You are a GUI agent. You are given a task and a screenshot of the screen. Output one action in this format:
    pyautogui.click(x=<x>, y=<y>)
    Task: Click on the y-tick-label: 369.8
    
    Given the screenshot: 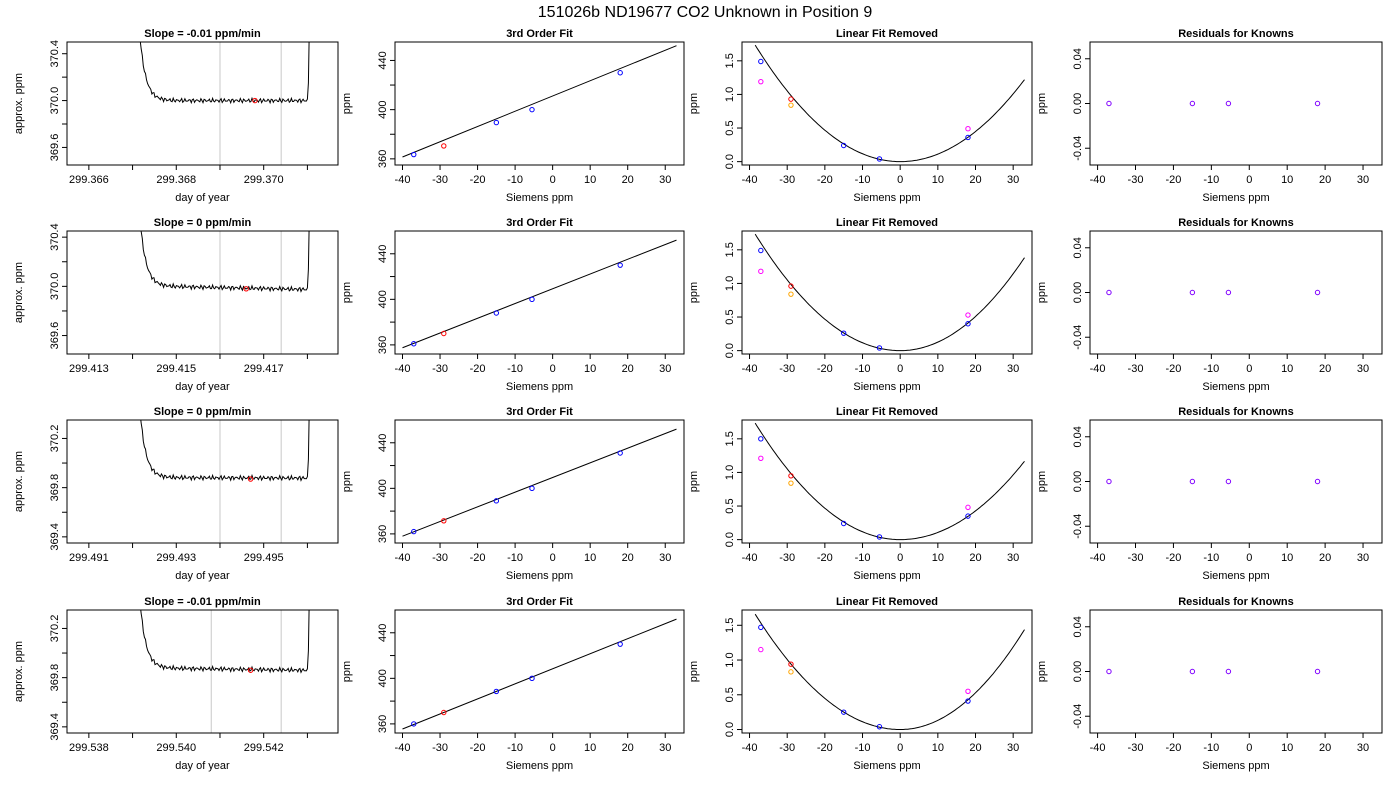 What is the action you would take?
    pyautogui.click(x=55, y=678)
    